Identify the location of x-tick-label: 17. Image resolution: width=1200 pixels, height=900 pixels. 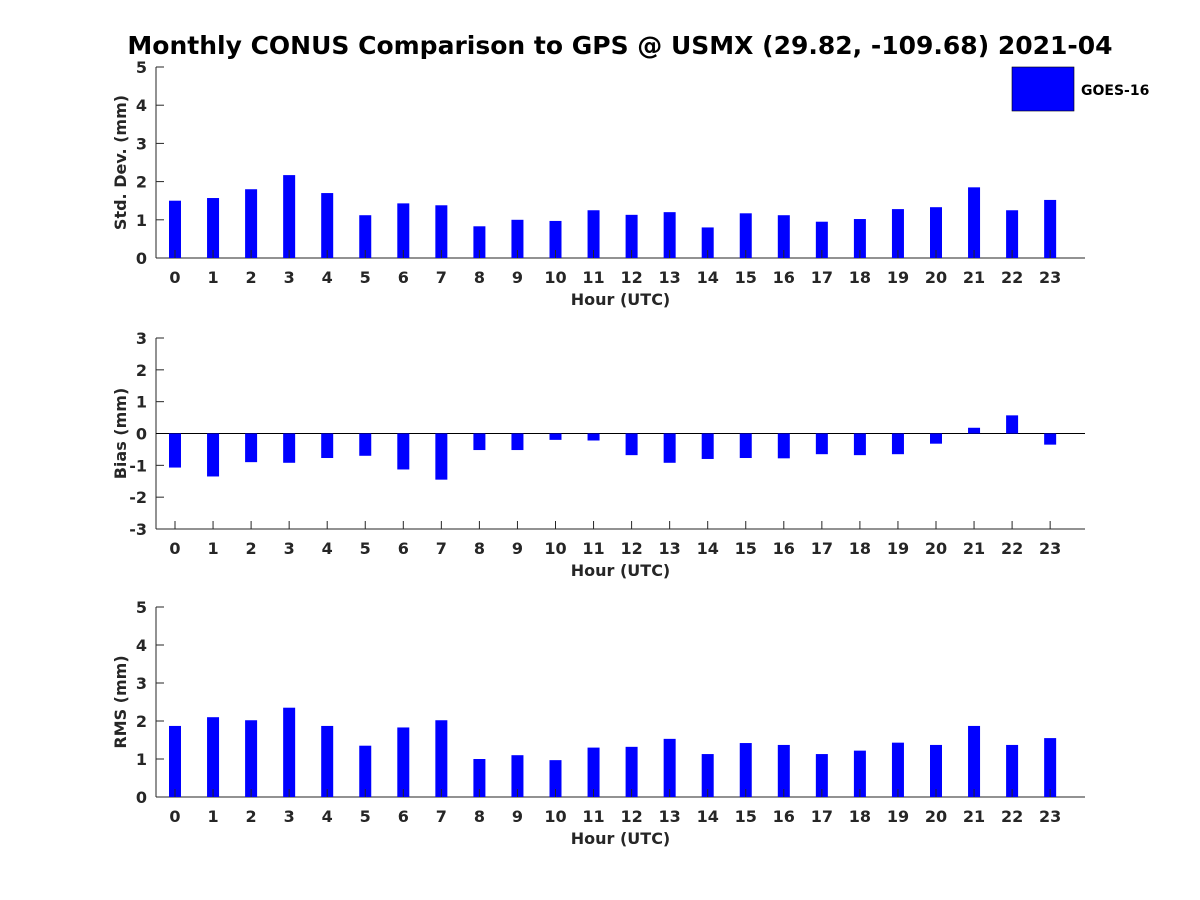
(822, 816).